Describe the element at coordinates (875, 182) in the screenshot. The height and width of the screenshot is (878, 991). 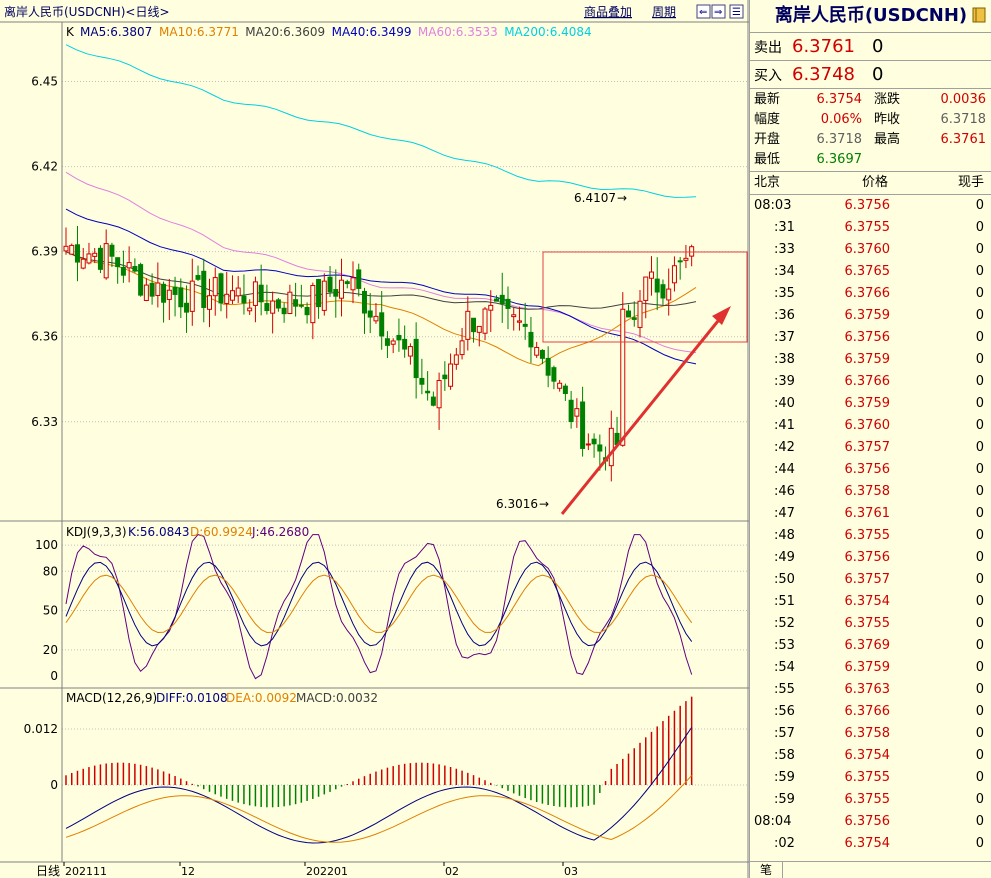
I see `col-price: 价格` at that location.